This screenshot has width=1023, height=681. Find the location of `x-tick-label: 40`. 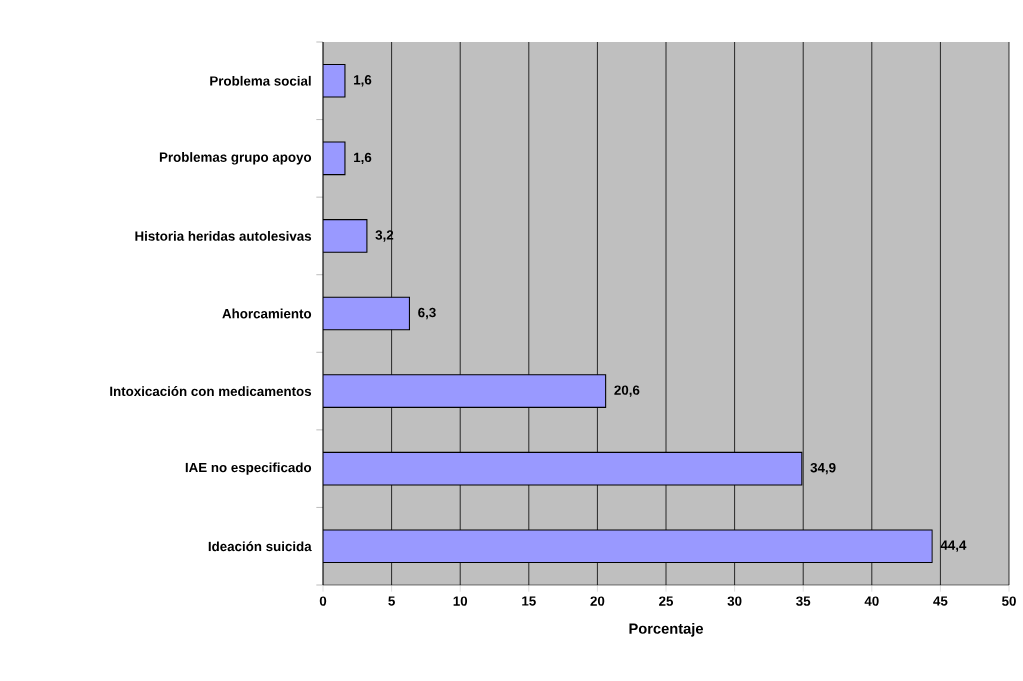

x-tick-label: 40 is located at coordinates (871, 601).